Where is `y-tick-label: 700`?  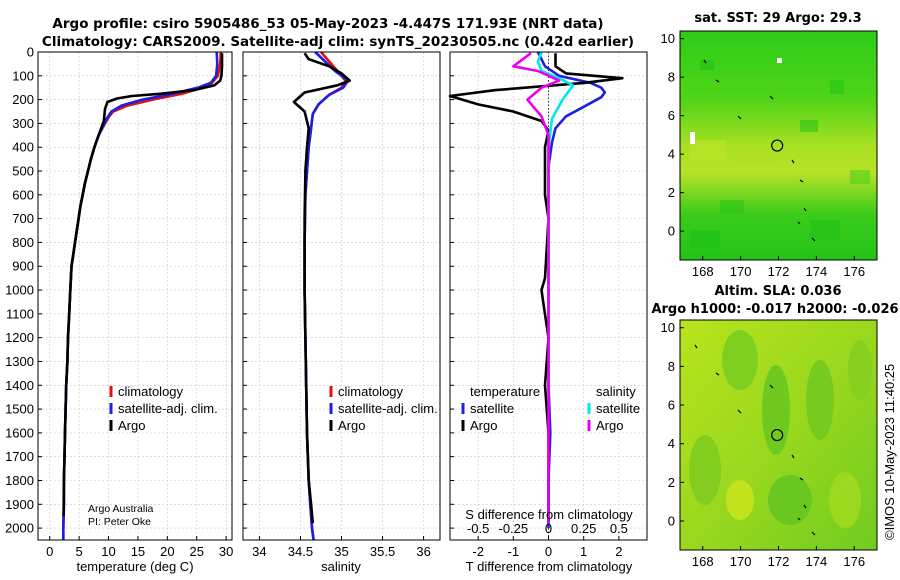 y-tick-label: 700 is located at coordinates (23, 218).